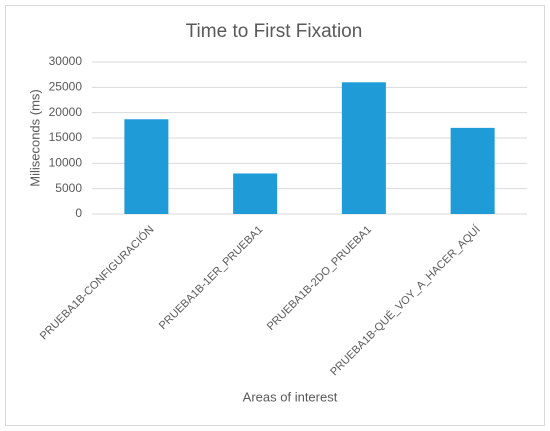 Image resolution: width=550 pixels, height=431 pixels. Describe the element at coordinates (34, 138) in the screenshot. I see `y-axis-label: Miliseconds (ms)` at that location.